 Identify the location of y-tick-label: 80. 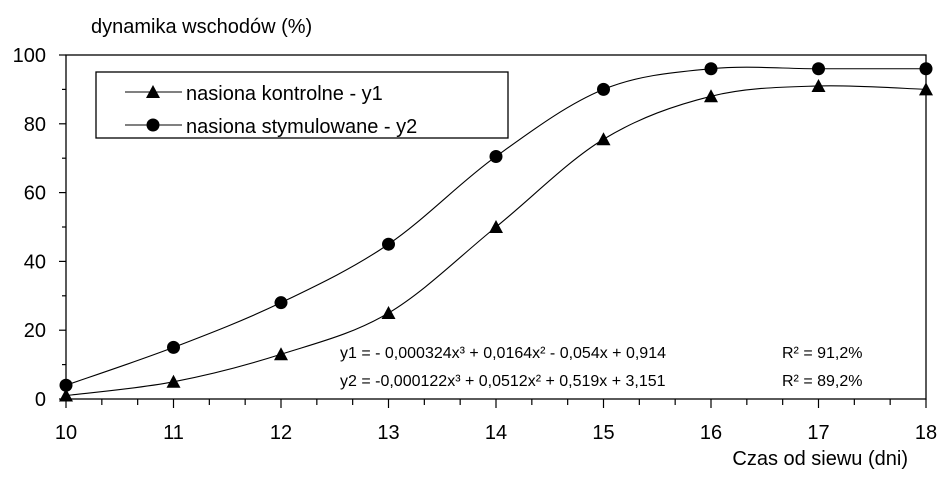
(35, 125).